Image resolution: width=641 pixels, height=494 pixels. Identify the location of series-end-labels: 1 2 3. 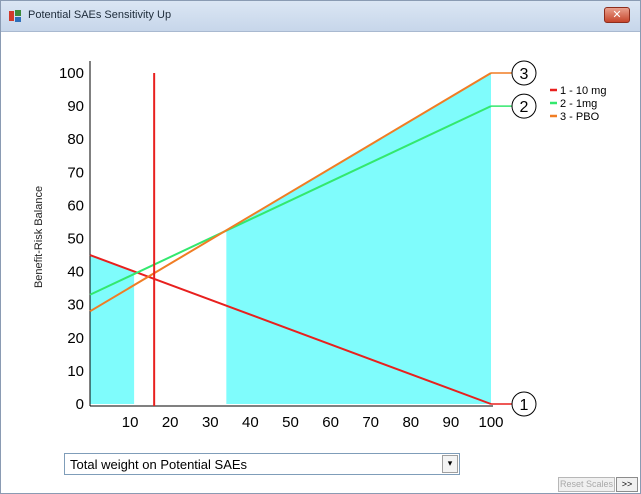
(514, 238).